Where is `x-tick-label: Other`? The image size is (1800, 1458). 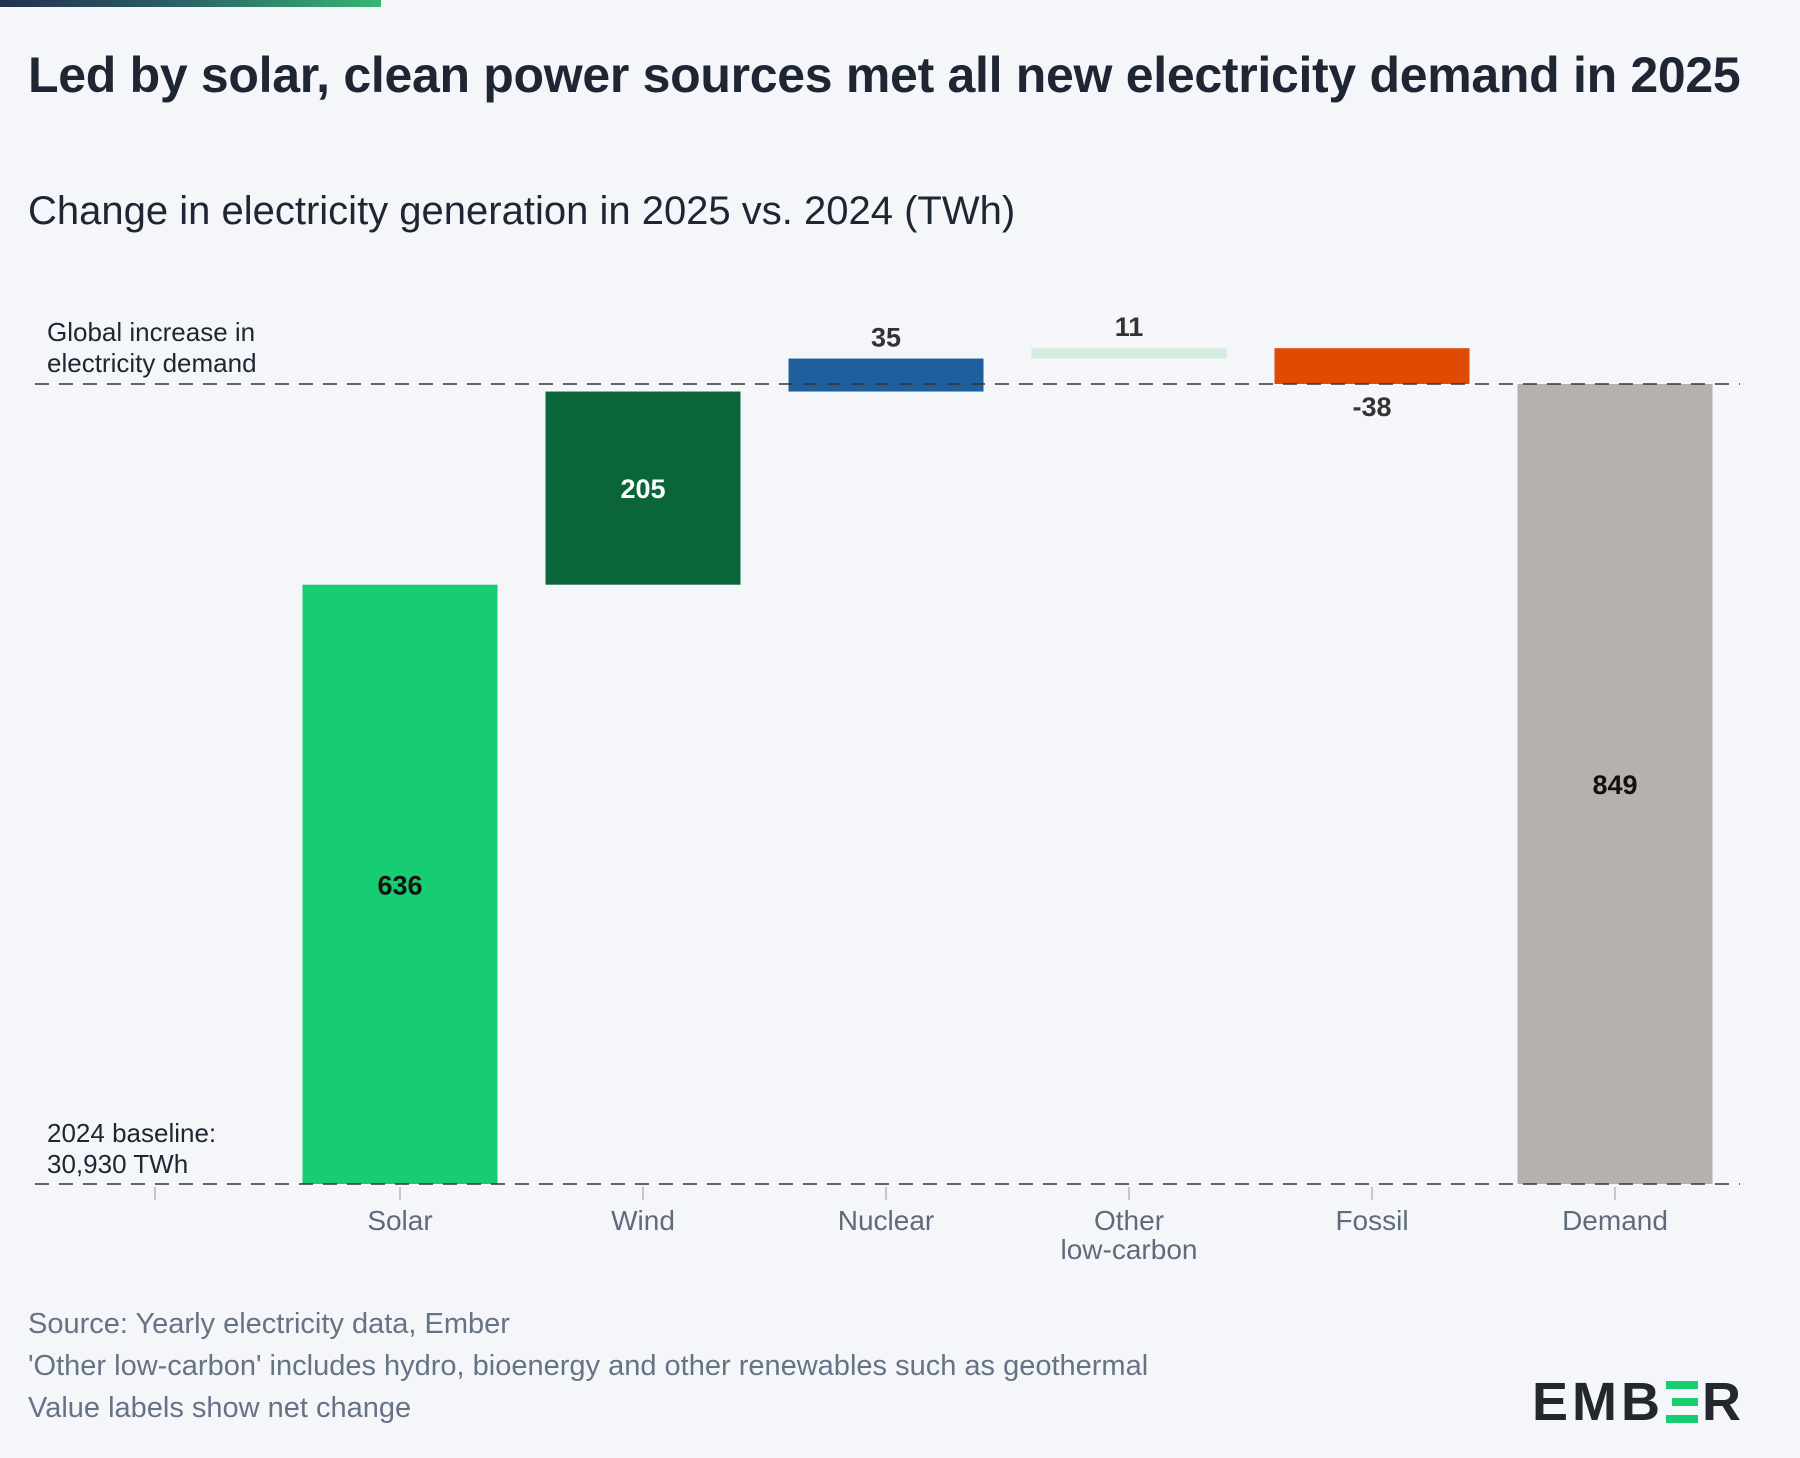
x-tick-label: Other is located at coordinates (1129, 1220).